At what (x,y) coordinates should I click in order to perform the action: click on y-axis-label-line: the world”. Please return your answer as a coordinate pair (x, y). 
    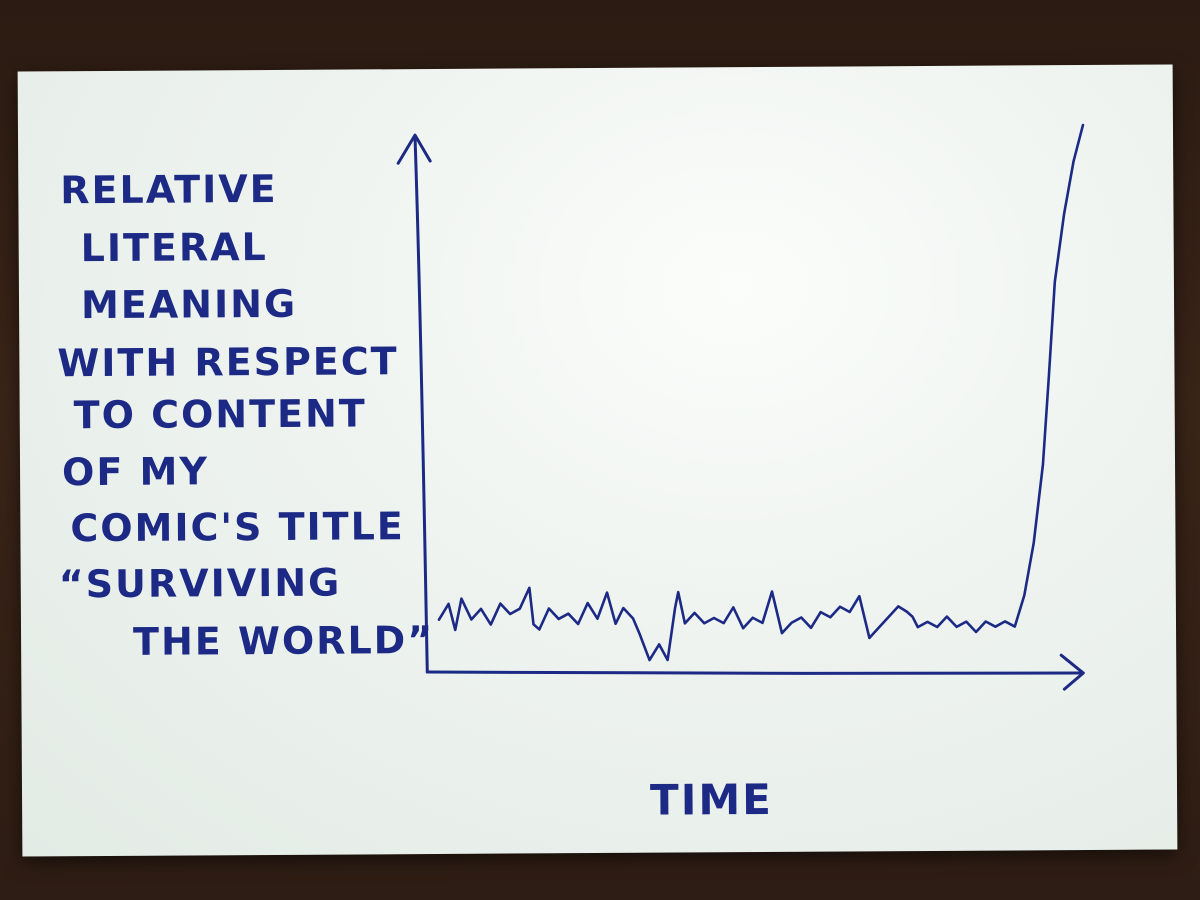
    Looking at the image, I should click on (283, 641).